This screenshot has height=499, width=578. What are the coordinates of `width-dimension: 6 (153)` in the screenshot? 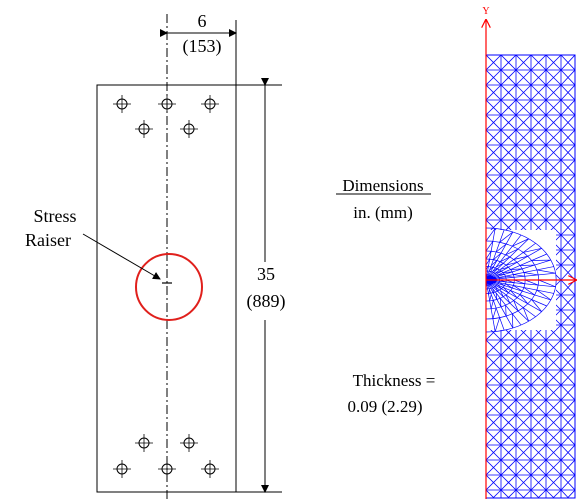 It's located at (198, 48).